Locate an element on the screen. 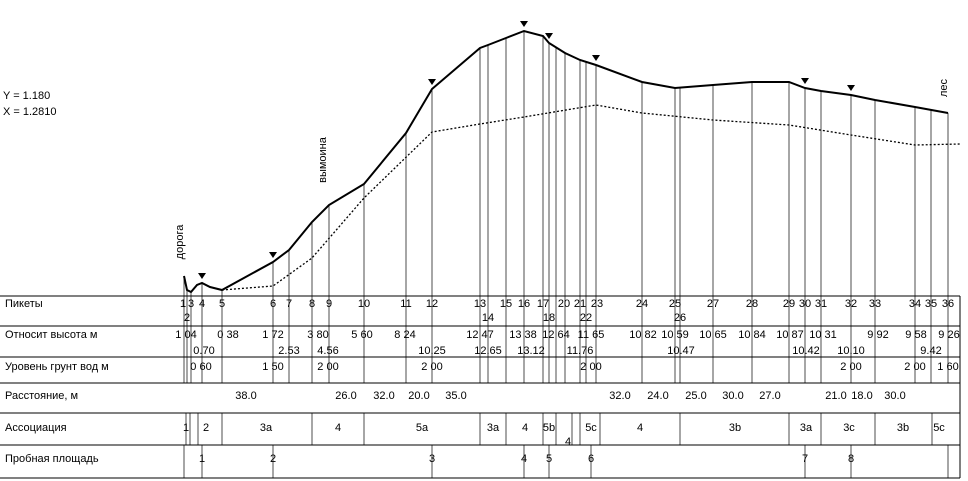 The image size is (968, 481). cell: 10 87 is located at coordinates (790, 335).